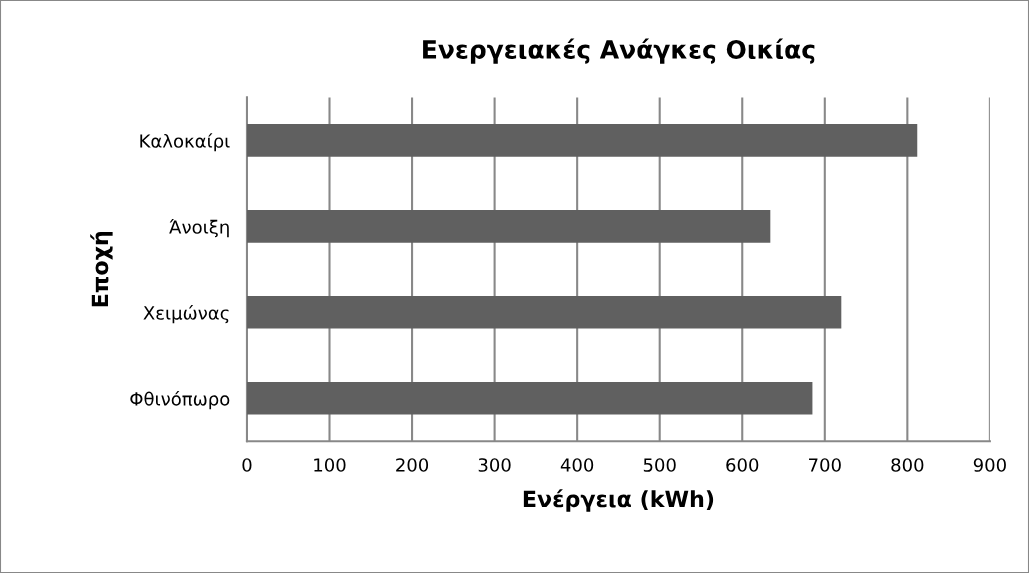  What do you see at coordinates (101, 269) in the screenshot?
I see `y-axis-title: Εποχή` at bounding box center [101, 269].